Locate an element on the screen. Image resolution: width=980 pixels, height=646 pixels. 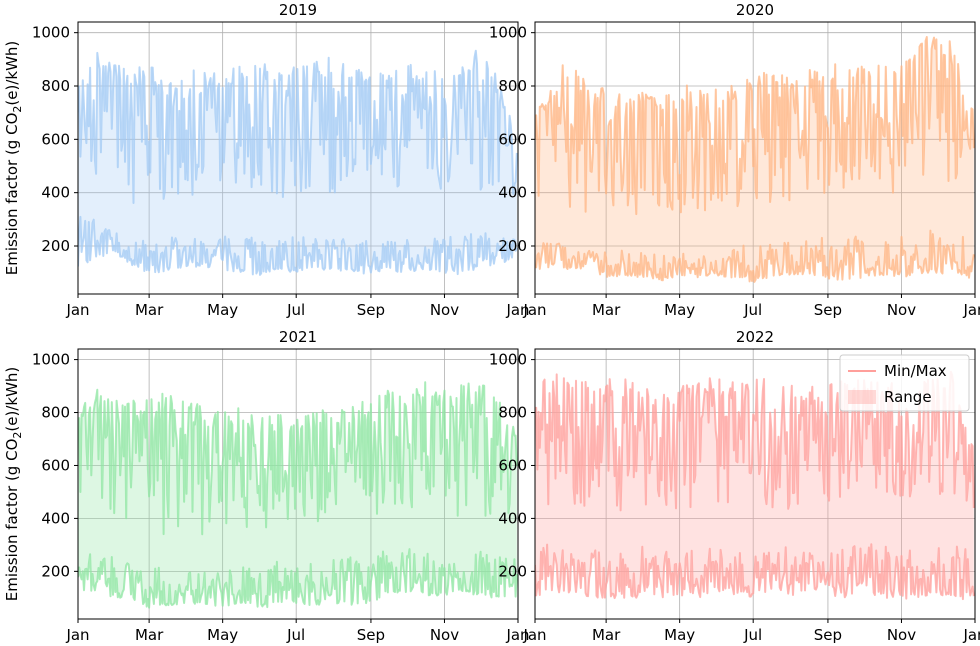
legend: Min/Max Range is located at coordinates (904, 383).